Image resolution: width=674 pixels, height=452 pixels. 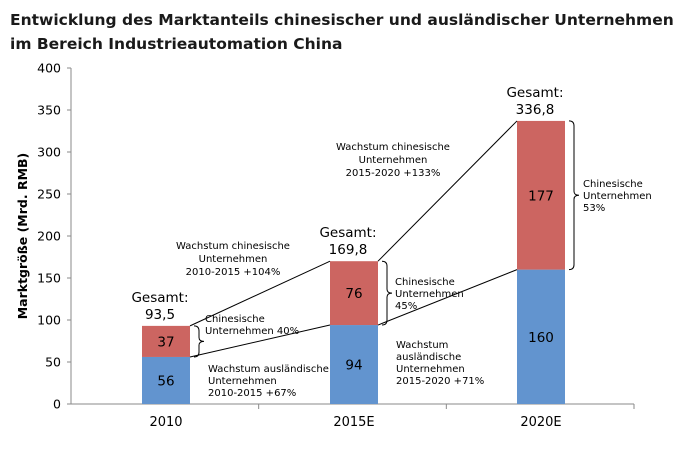 What do you see at coordinates (594, 208) in the screenshot?
I see `share-annotation-2020-line: 53%` at bounding box center [594, 208].